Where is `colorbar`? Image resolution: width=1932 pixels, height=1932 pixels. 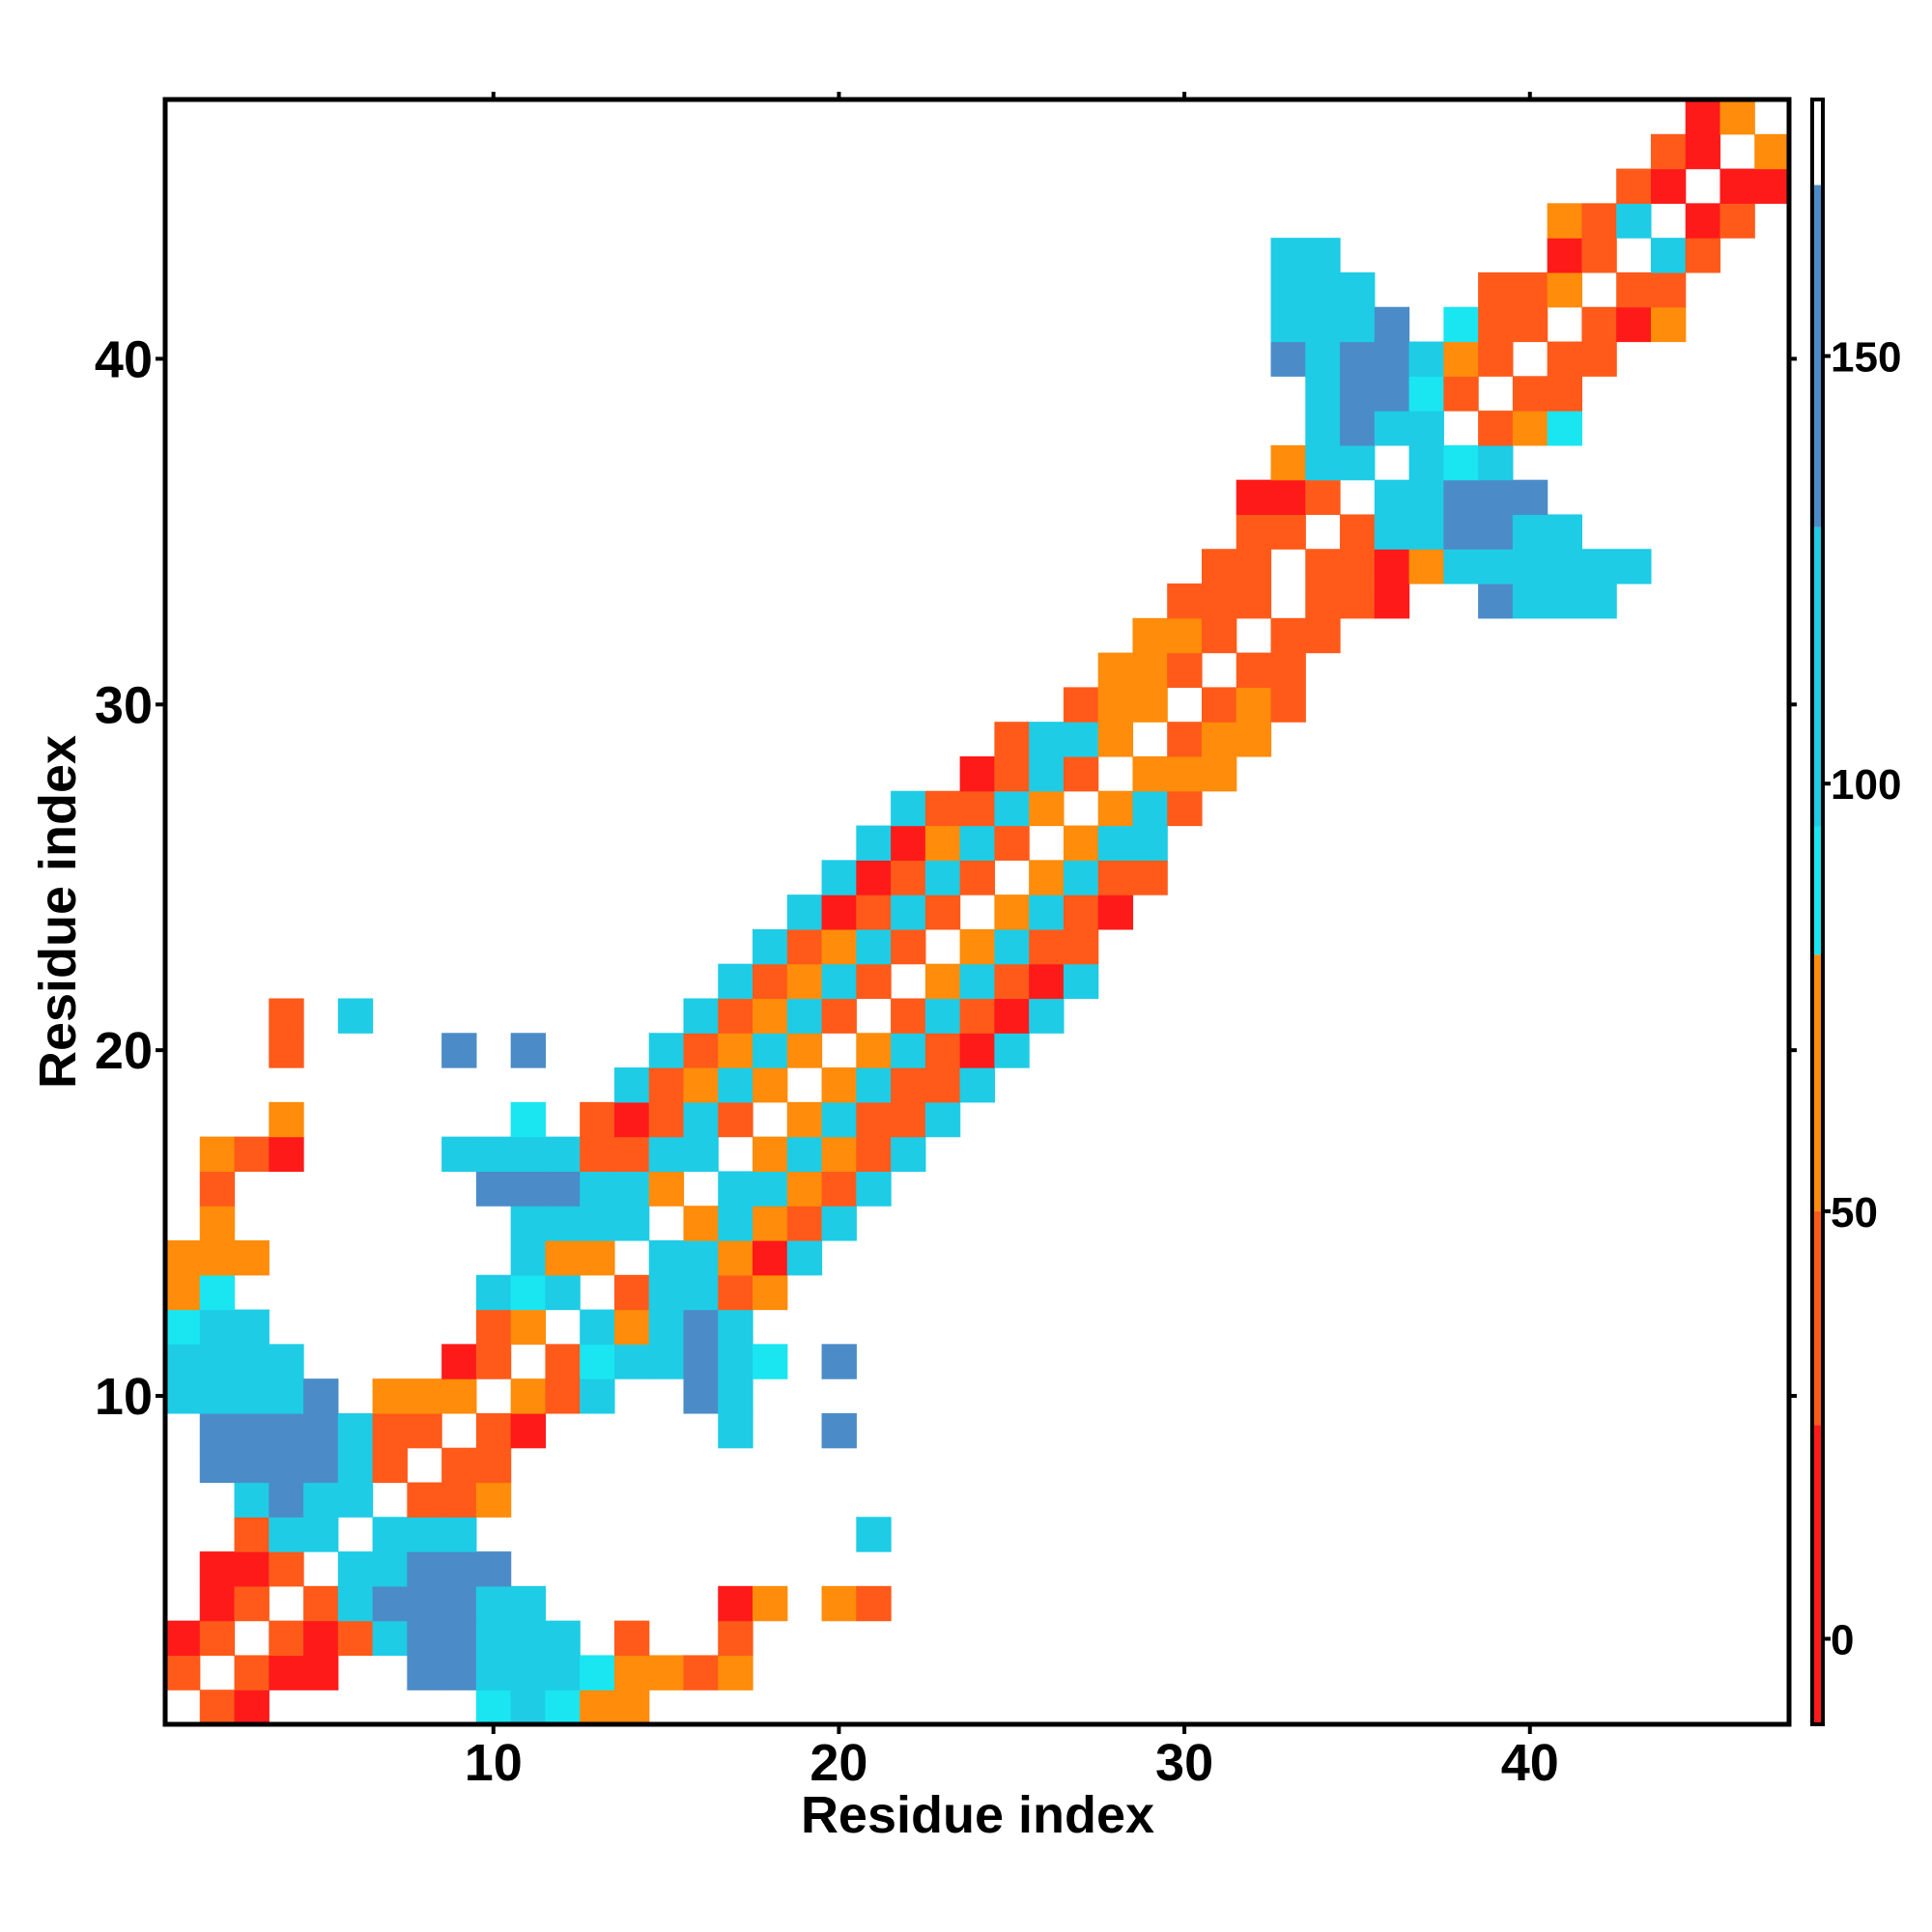 colorbar is located at coordinates (1817, 911).